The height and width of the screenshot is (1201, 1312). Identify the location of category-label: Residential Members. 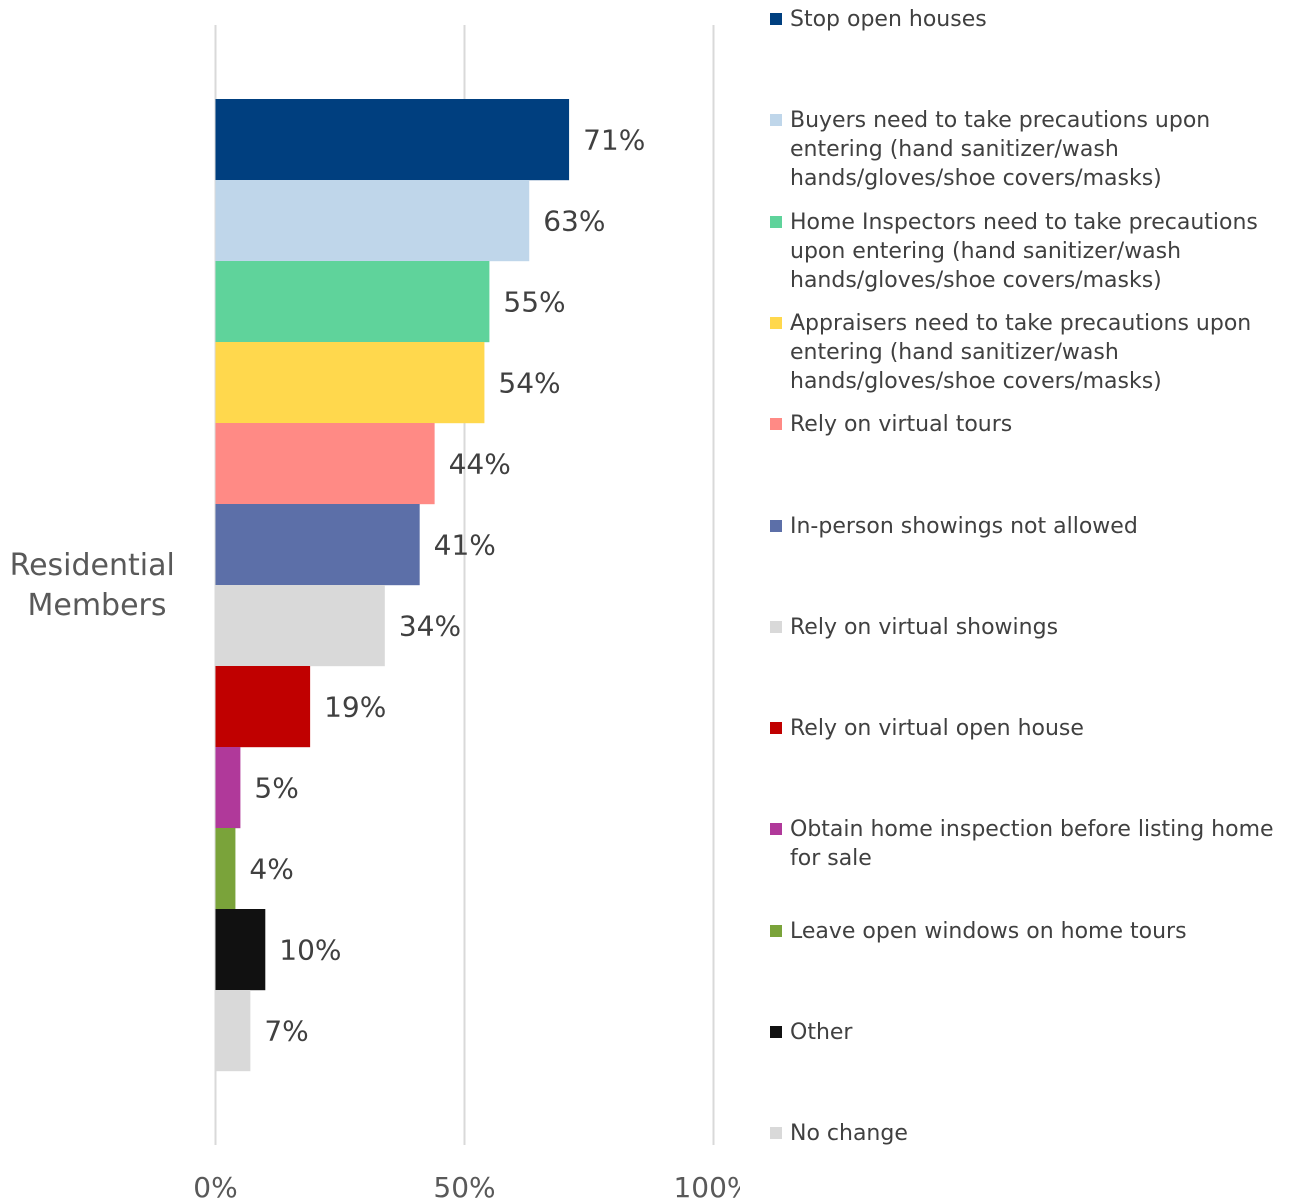
(97, 585).